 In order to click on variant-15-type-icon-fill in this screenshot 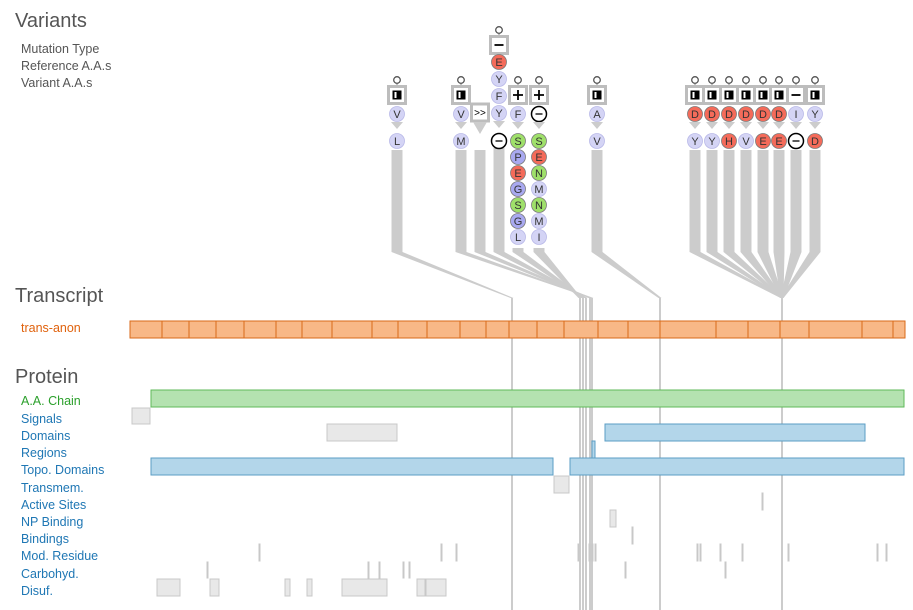, I will do `click(815, 95)`.